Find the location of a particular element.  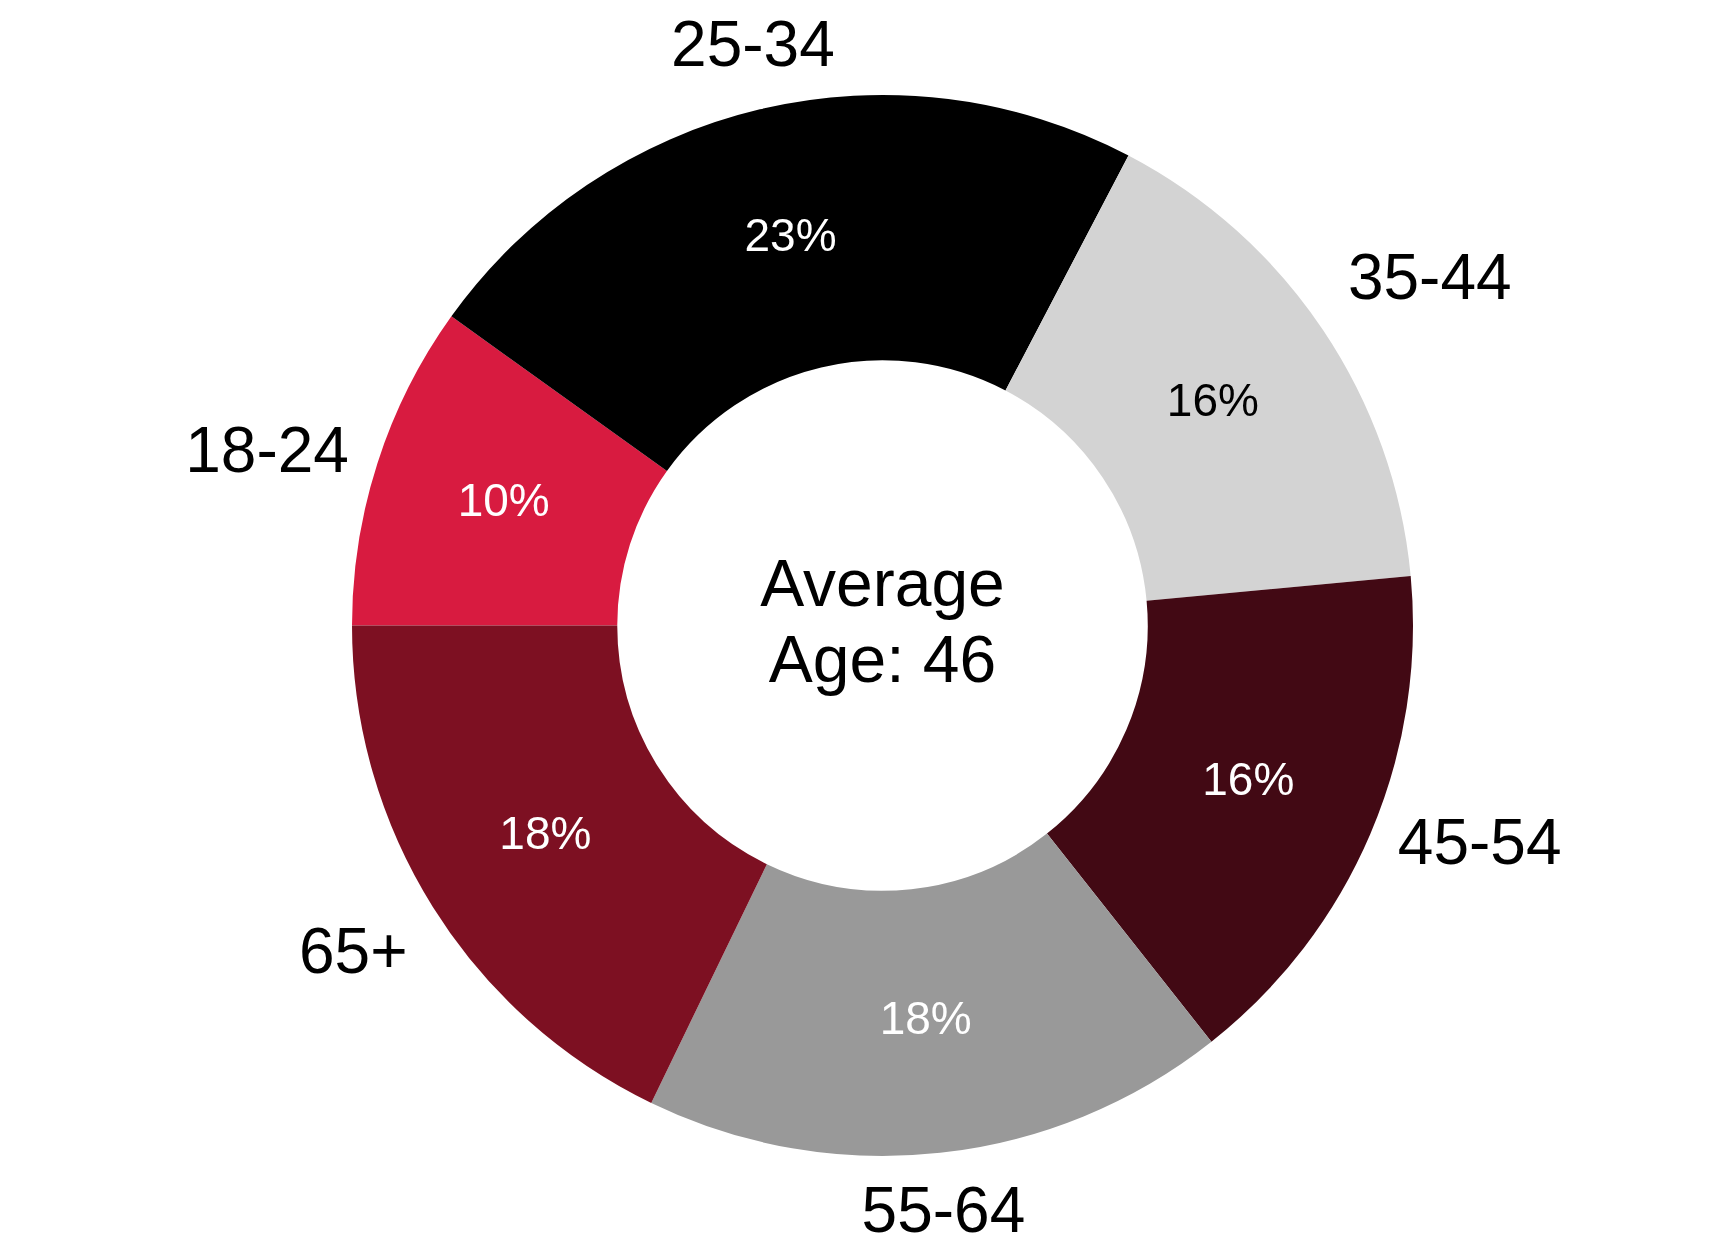

data-label: 23% is located at coordinates (790, 235).